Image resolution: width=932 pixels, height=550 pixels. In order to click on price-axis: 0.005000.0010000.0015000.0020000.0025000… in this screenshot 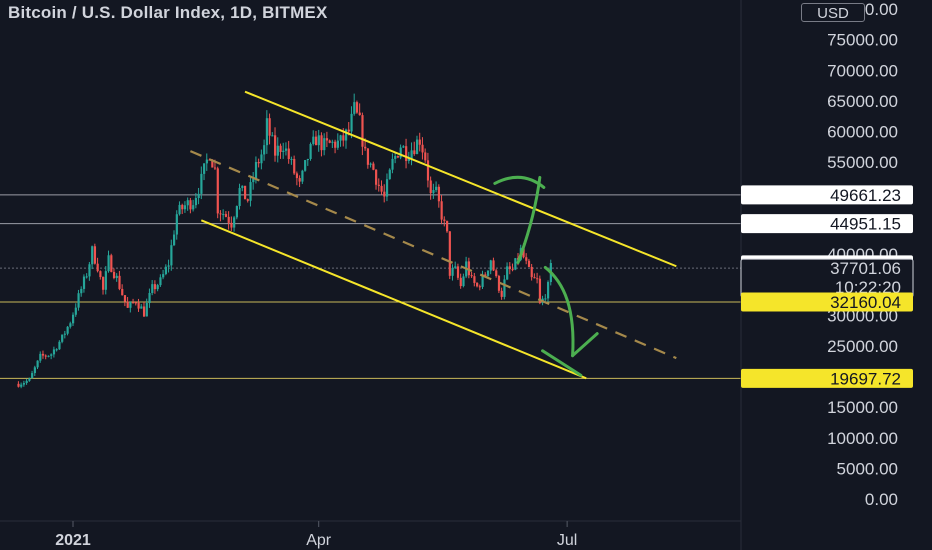, I will do `click(862, 254)`.